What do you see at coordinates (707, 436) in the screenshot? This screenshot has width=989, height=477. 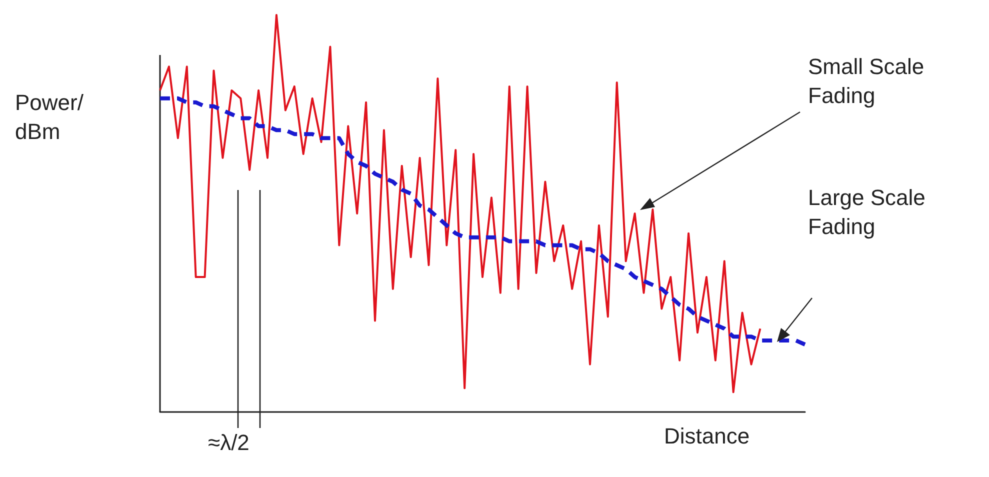 I see `x-axis-title: Distance` at bounding box center [707, 436].